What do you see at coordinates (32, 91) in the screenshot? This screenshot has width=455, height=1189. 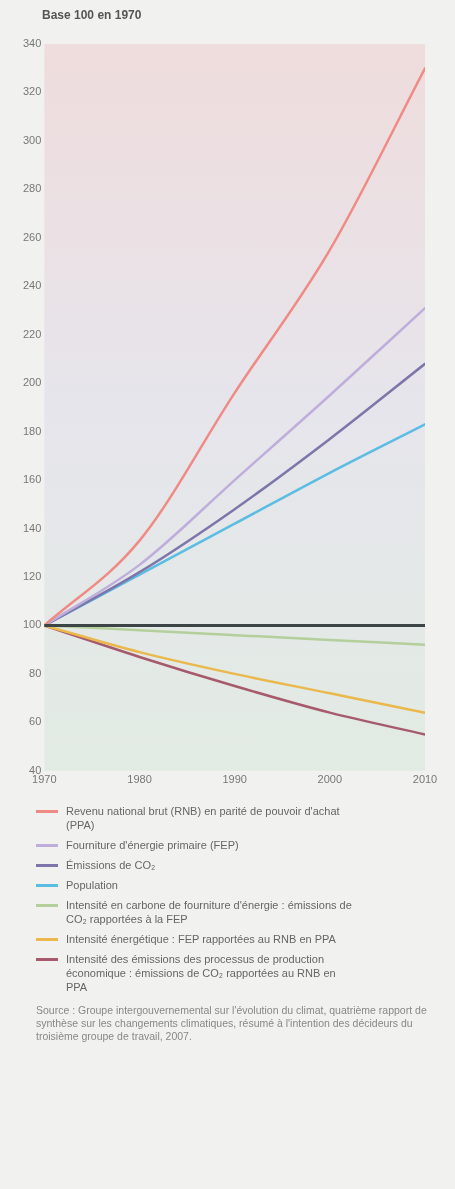 I see `y-tick-label: 320` at bounding box center [32, 91].